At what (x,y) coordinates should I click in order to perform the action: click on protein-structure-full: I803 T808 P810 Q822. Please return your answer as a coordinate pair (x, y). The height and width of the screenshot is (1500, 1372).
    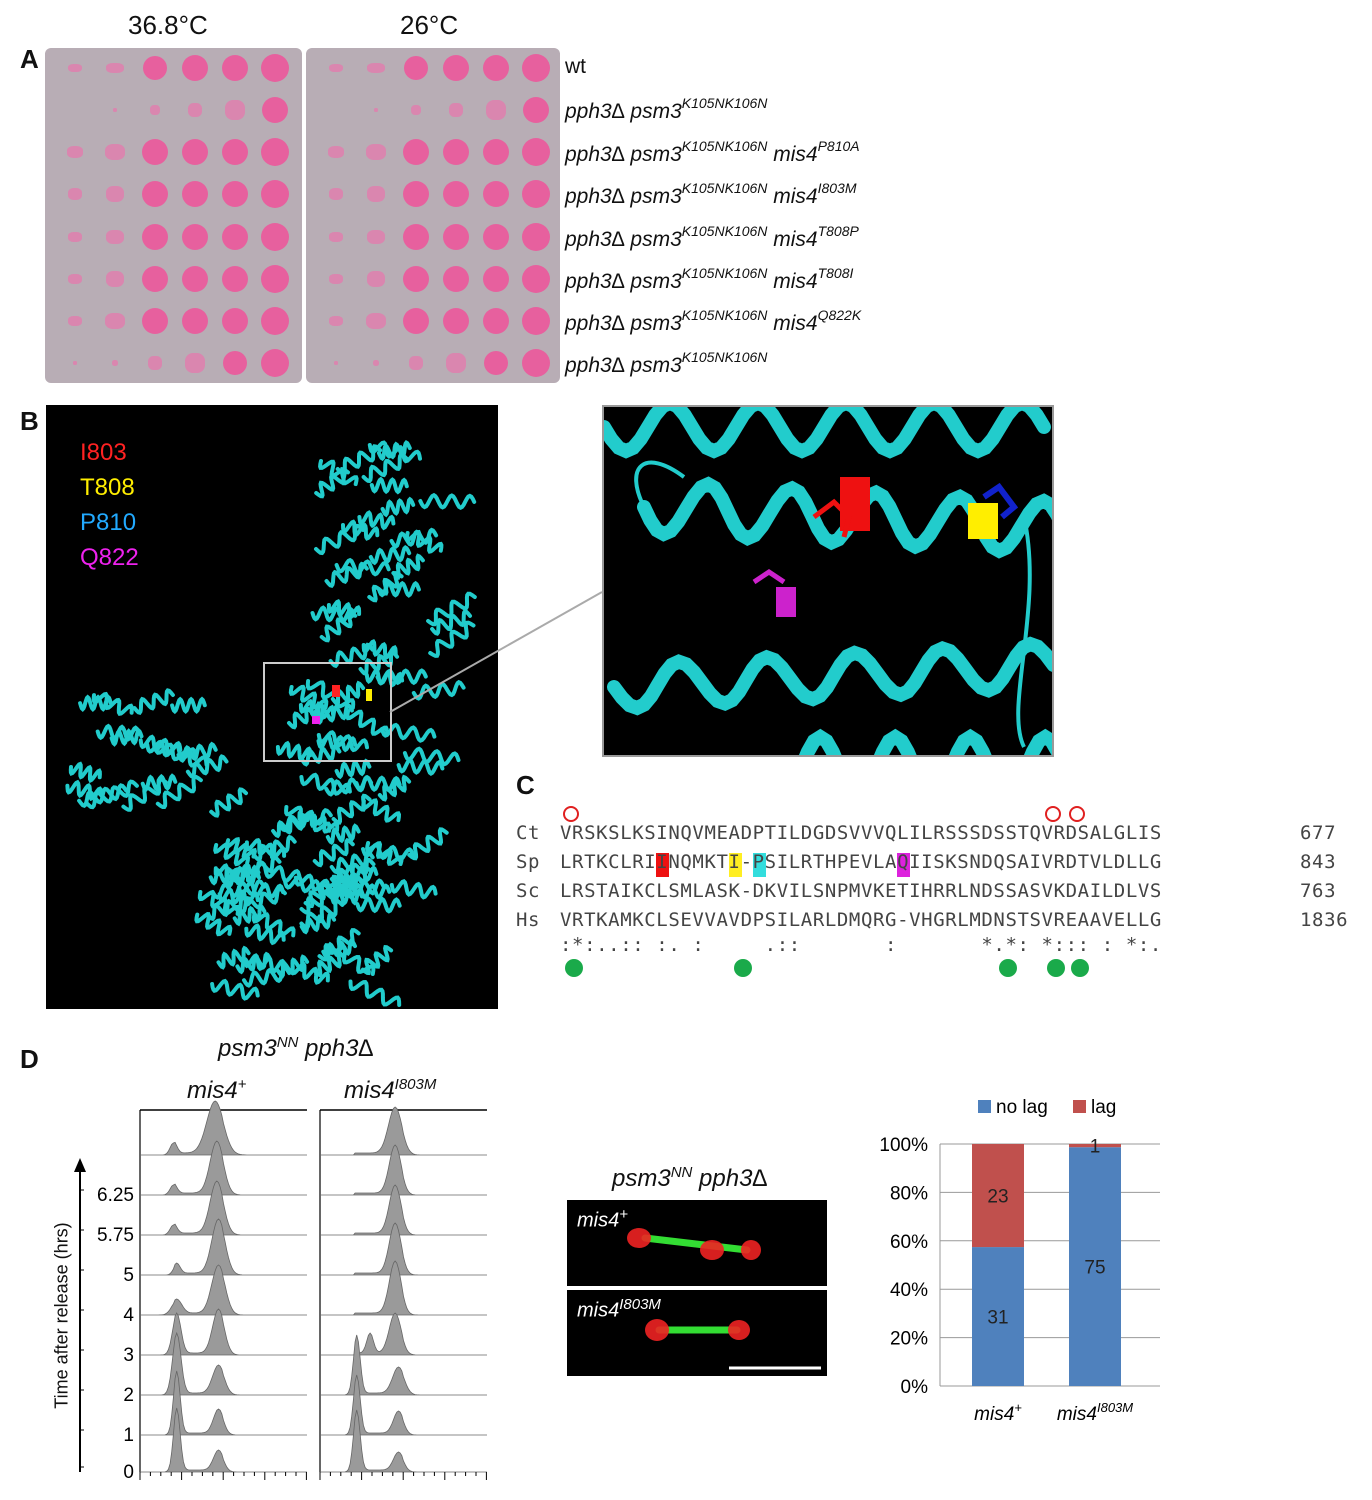
    Looking at the image, I should click on (272, 707).